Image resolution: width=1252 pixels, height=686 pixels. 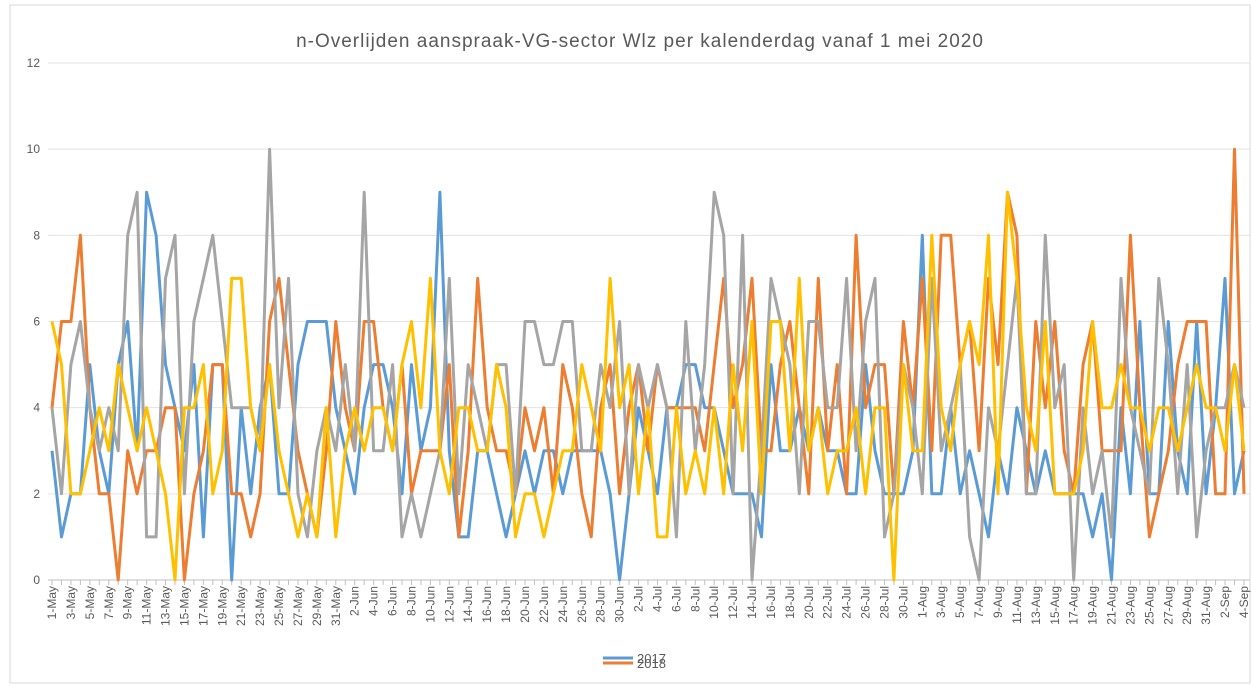 What do you see at coordinates (979, 602) in the screenshot?
I see `x-tick-label: 7-Aug` at bounding box center [979, 602].